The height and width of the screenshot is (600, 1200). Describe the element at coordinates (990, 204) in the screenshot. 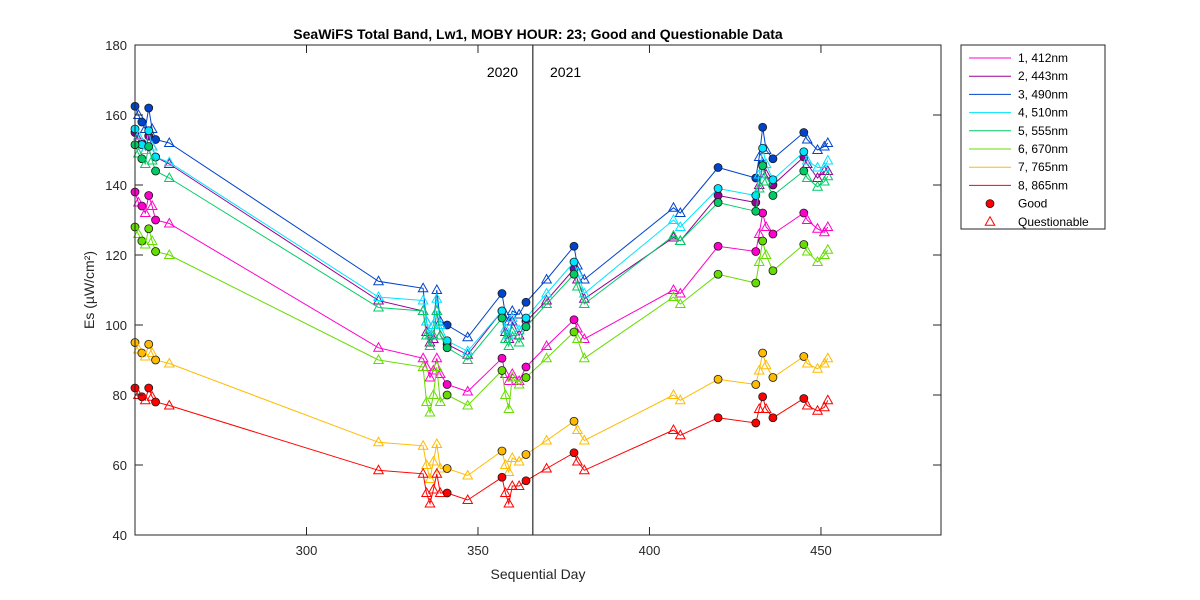

I see `legend-circle-marker` at that location.